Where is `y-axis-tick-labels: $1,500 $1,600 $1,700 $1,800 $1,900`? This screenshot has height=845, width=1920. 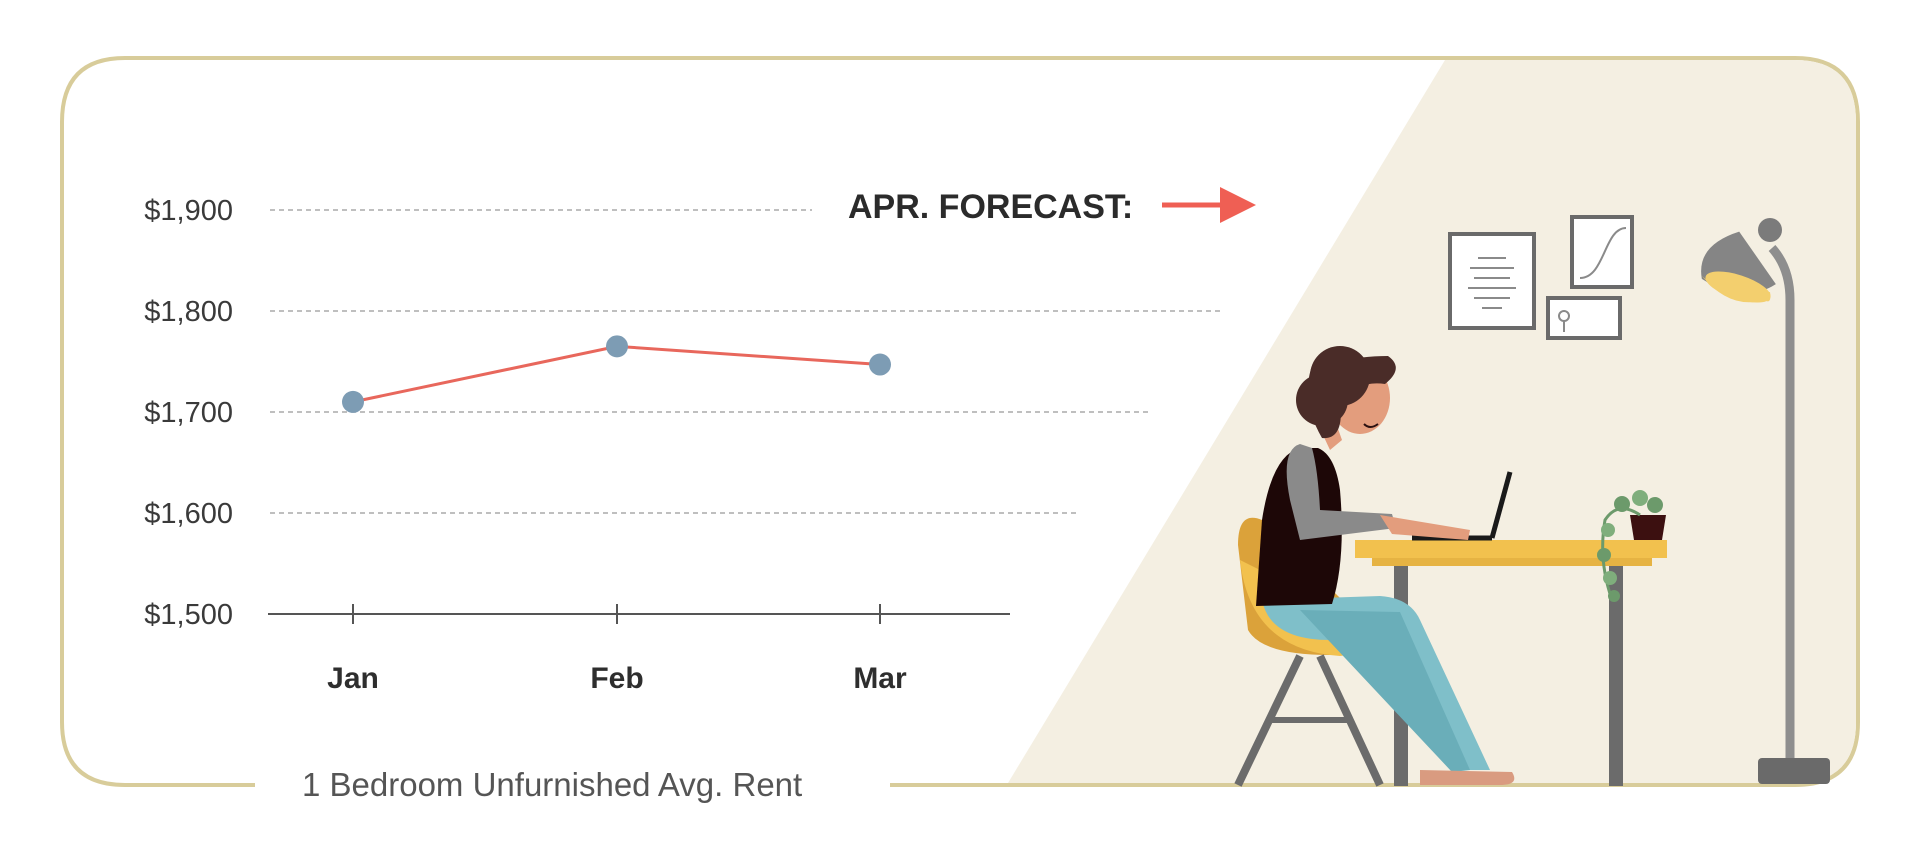
y-axis-tick-labels: $1,500 $1,600 $1,700 $1,800 $1,900 is located at coordinates (188, 413).